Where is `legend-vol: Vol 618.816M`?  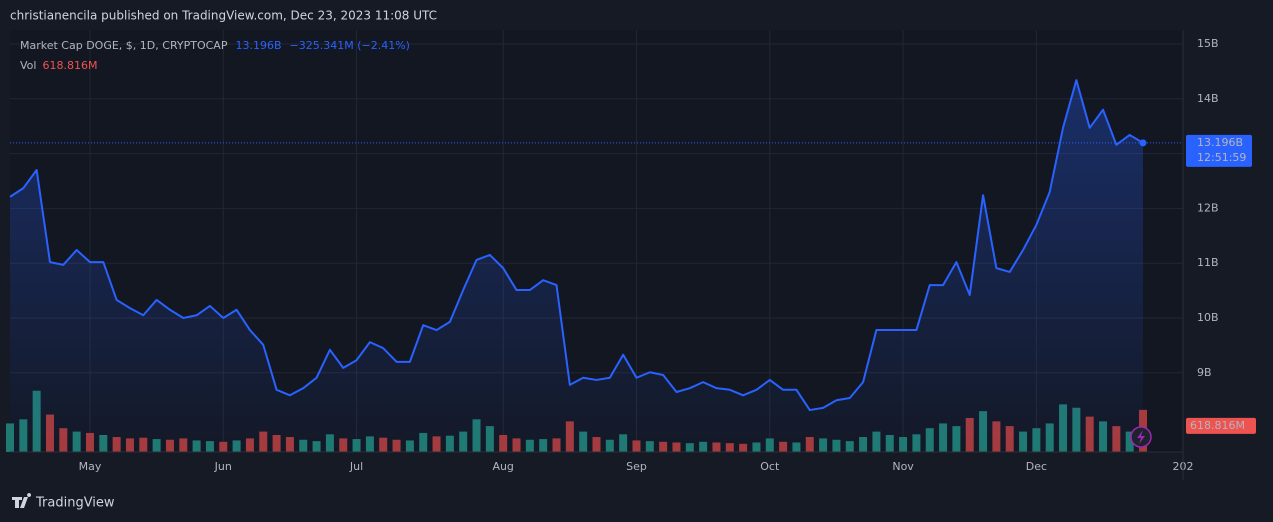 legend-vol: Vol 618.816M is located at coordinates (58, 65).